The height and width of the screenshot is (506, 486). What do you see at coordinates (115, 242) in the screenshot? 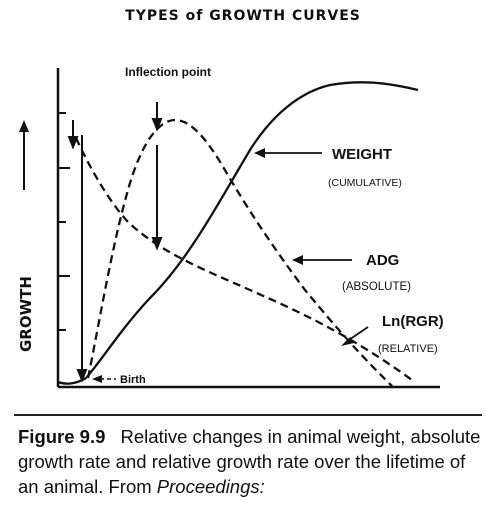
I see `down-arrows` at bounding box center [115, 242].